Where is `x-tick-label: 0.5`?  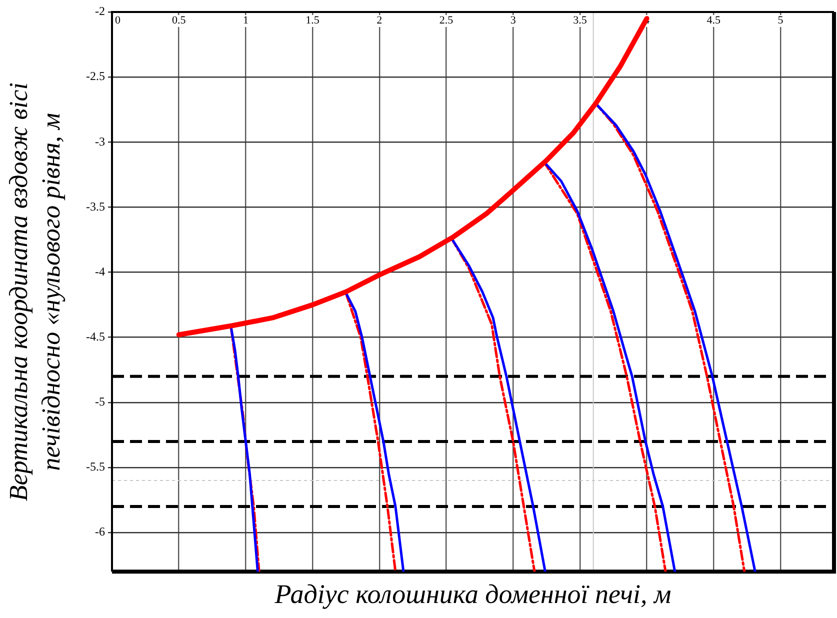 x-tick-label: 0.5 is located at coordinates (179, 20).